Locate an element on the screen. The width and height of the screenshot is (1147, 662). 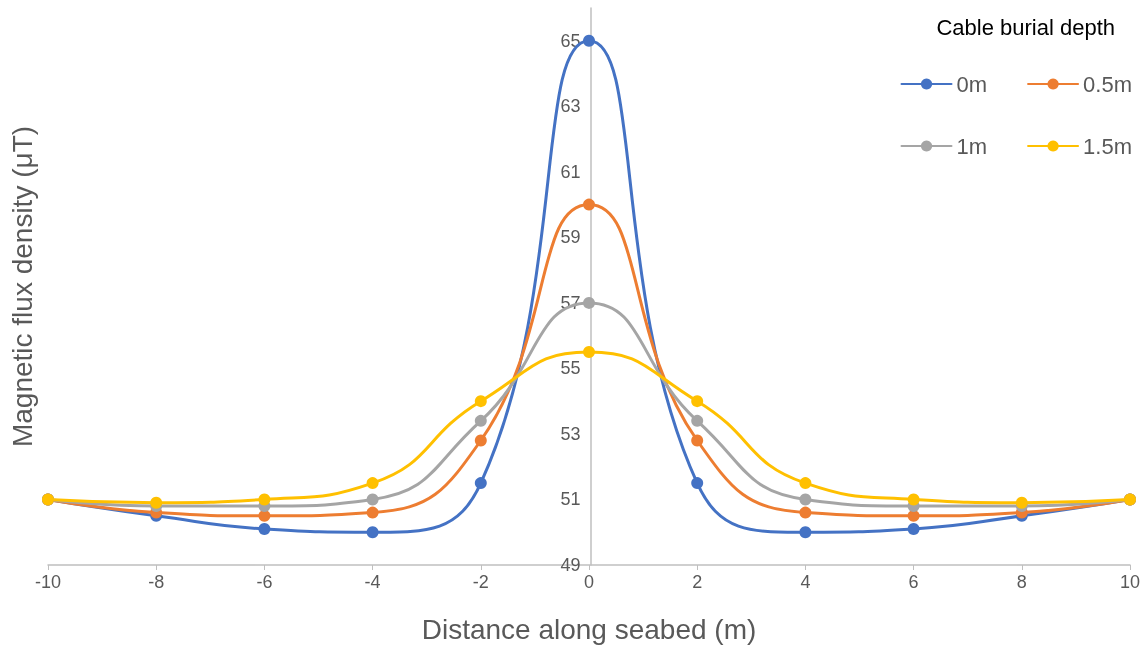
x-tick-label: 6 is located at coordinates (913, 582).